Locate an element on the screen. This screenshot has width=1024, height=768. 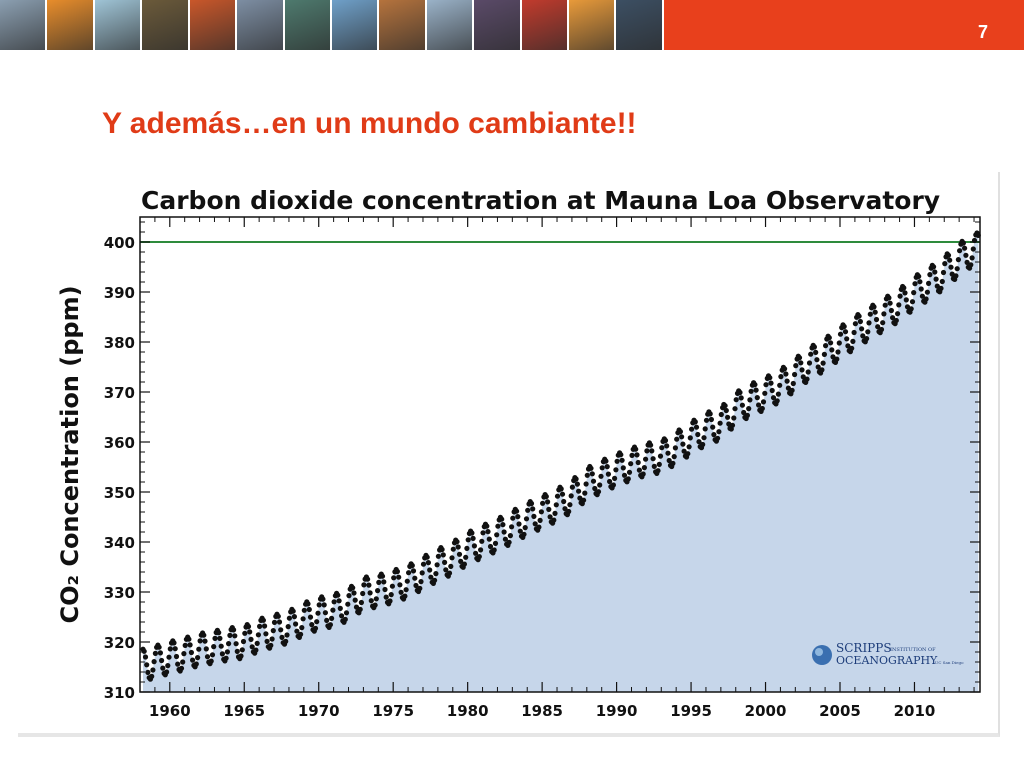
x-tick-label: 1965 is located at coordinates (244, 711).